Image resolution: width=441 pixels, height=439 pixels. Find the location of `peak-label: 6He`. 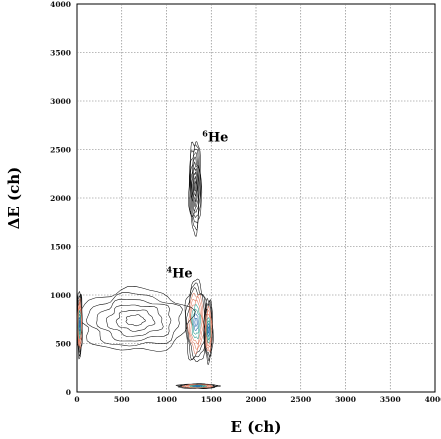

peak-label: 6He is located at coordinates (215, 137).